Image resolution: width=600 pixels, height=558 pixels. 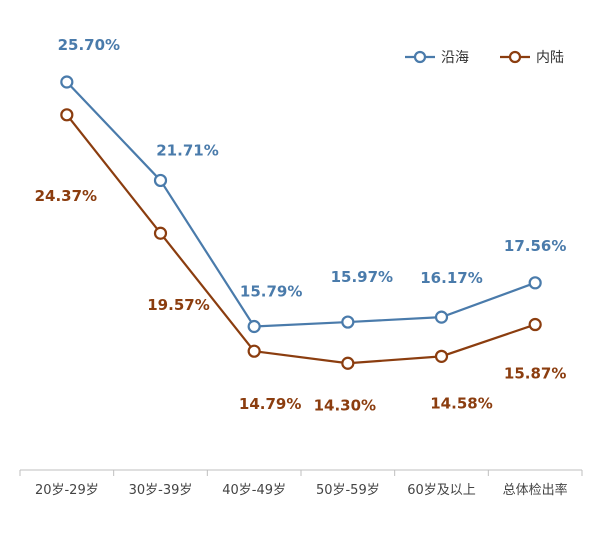 What do you see at coordinates (348, 490) in the screenshot?
I see `x-tick-label: 50岁-59岁` at bounding box center [348, 490].